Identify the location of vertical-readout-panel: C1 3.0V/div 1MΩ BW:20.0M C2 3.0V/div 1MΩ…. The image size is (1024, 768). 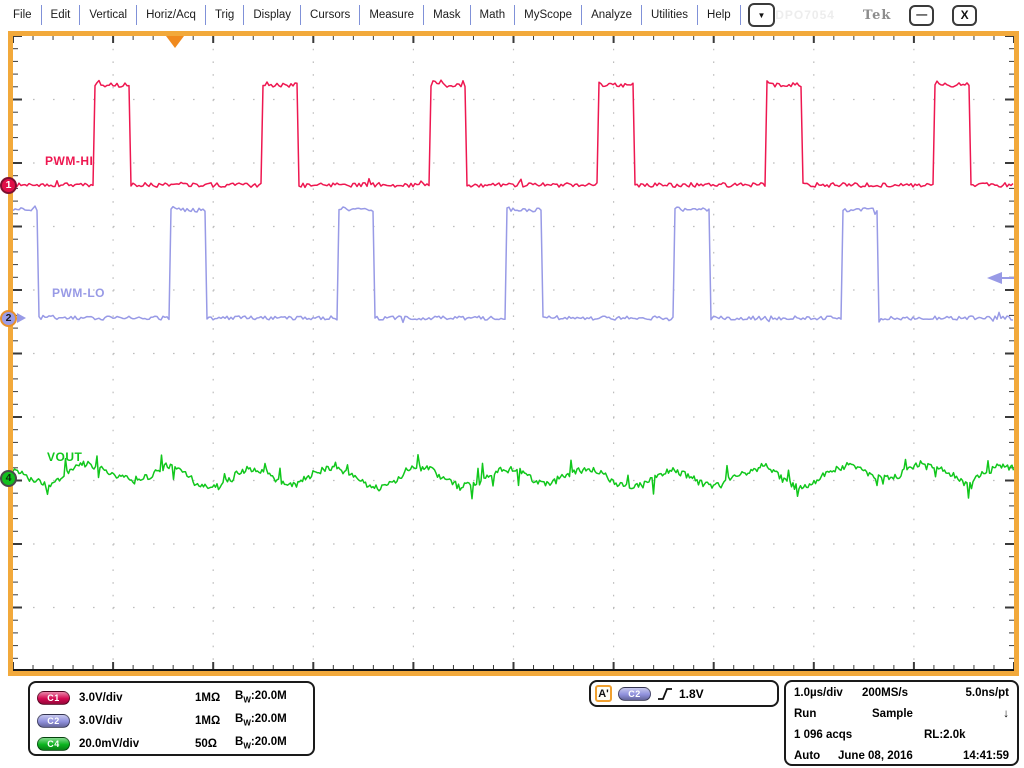
(171, 718).